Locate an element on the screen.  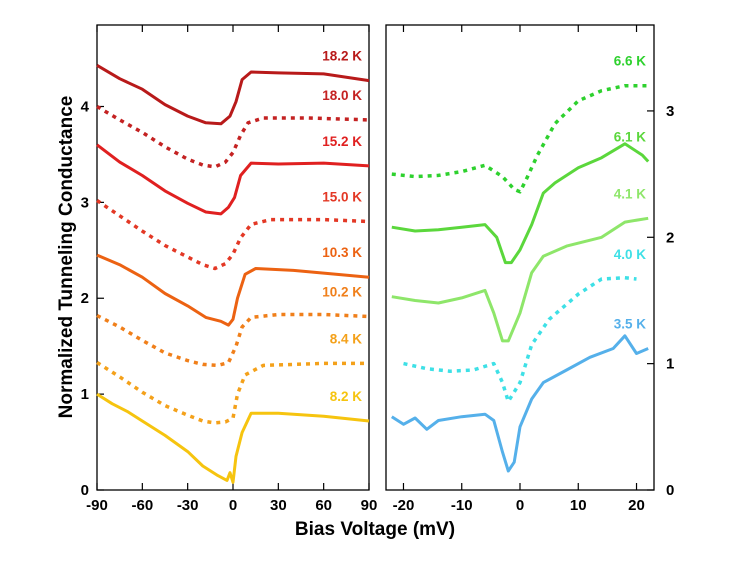
x-axis-title: Bias Voltage (mV) is located at coordinates (375, 529).